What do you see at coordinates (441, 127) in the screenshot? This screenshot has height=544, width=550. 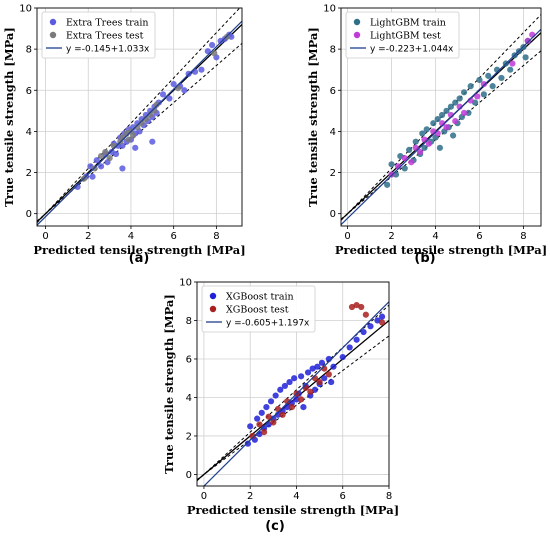 I see `fit-line` at bounding box center [441, 127].